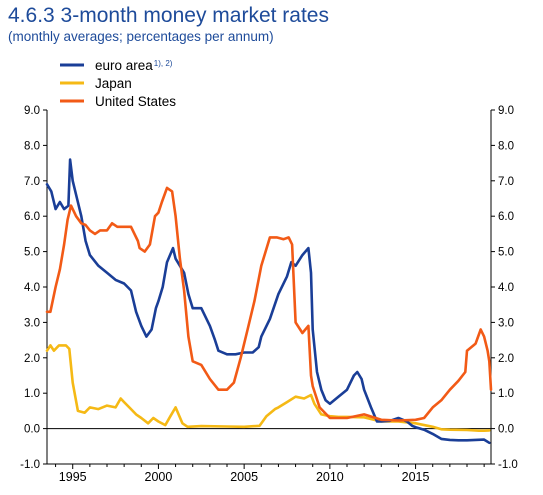 The width and height of the screenshot is (543, 495). What do you see at coordinates (506, 253) in the screenshot?
I see `y-tick-label-right: 5.0` at bounding box center [506, 253].